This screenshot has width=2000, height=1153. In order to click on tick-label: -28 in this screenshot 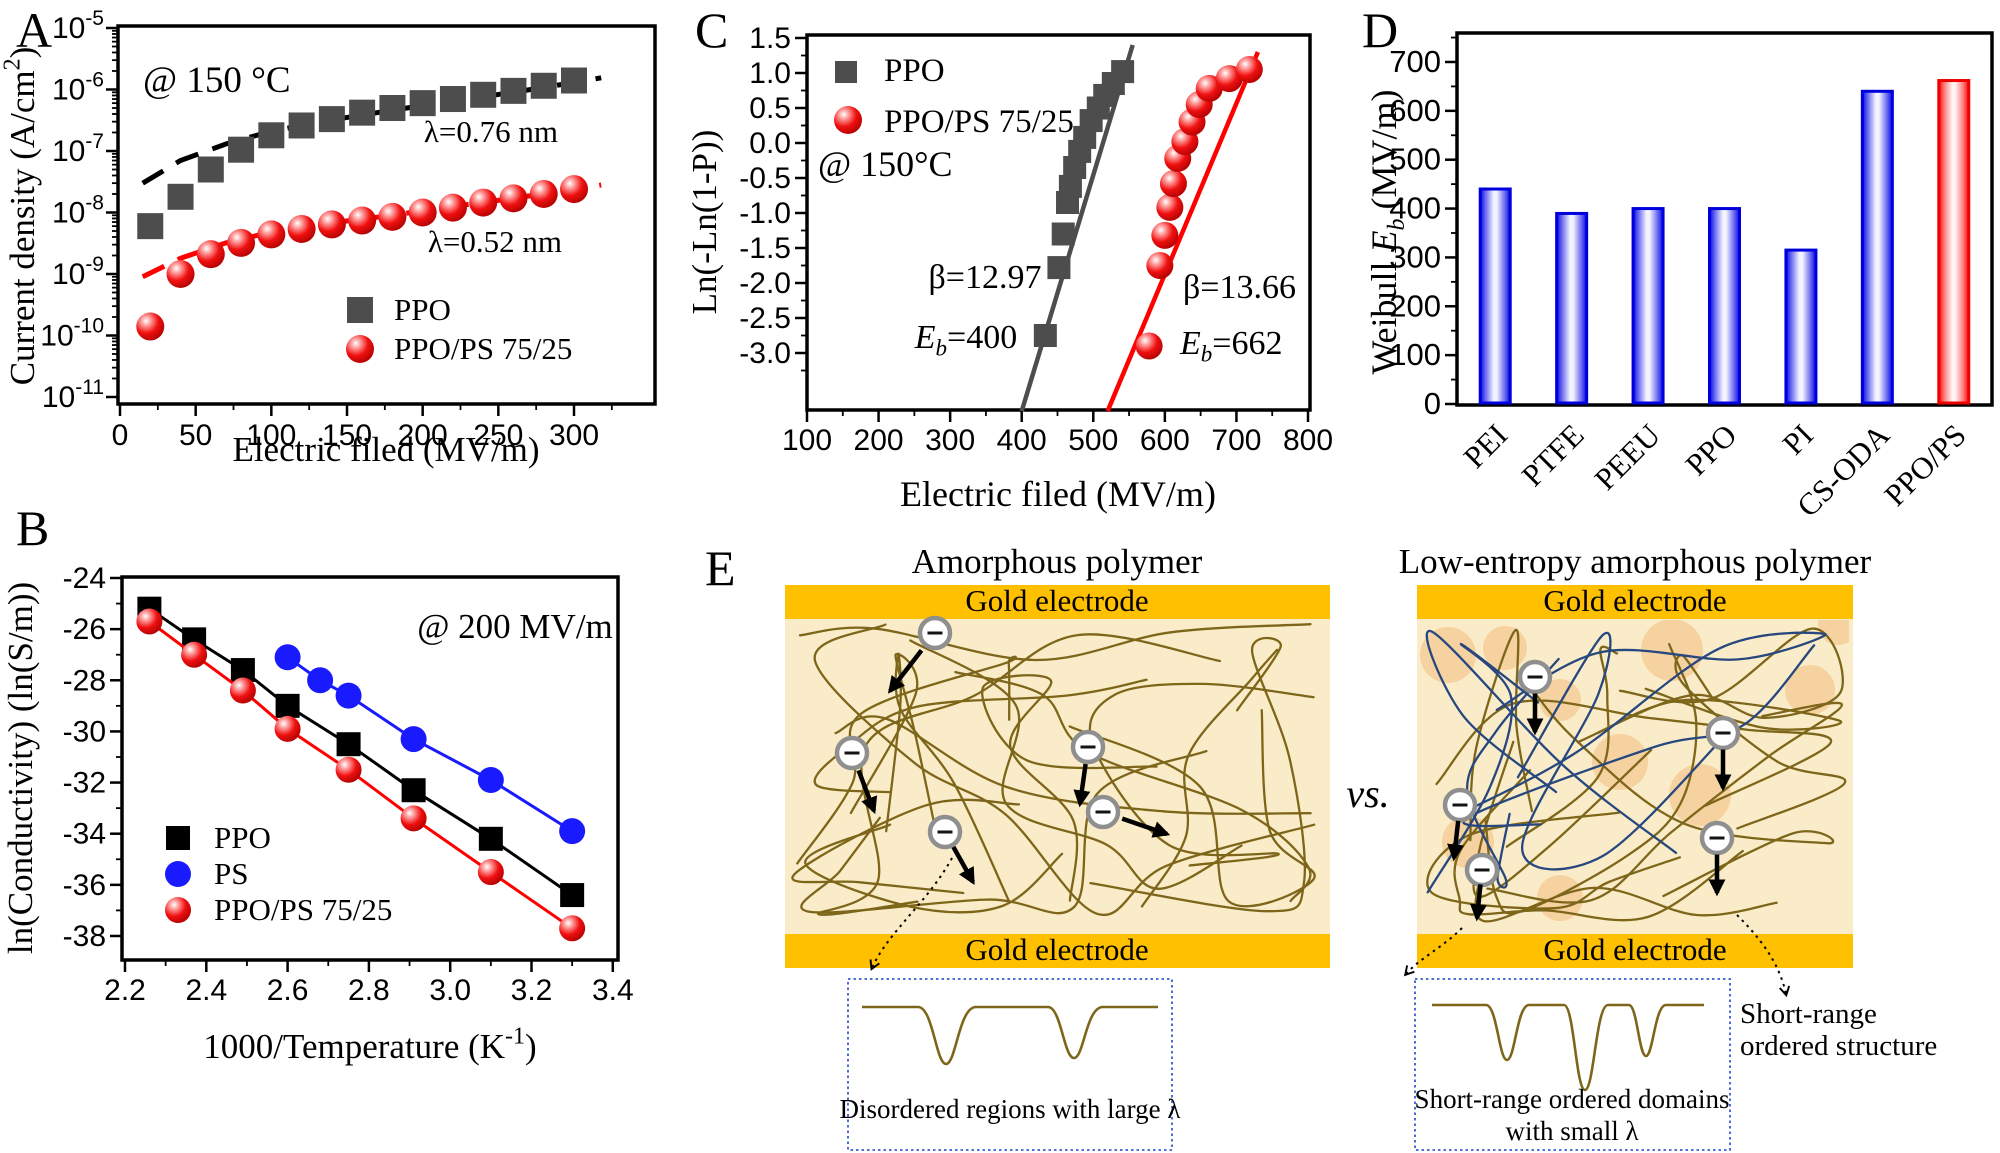, I will do `click(84, 680)`.